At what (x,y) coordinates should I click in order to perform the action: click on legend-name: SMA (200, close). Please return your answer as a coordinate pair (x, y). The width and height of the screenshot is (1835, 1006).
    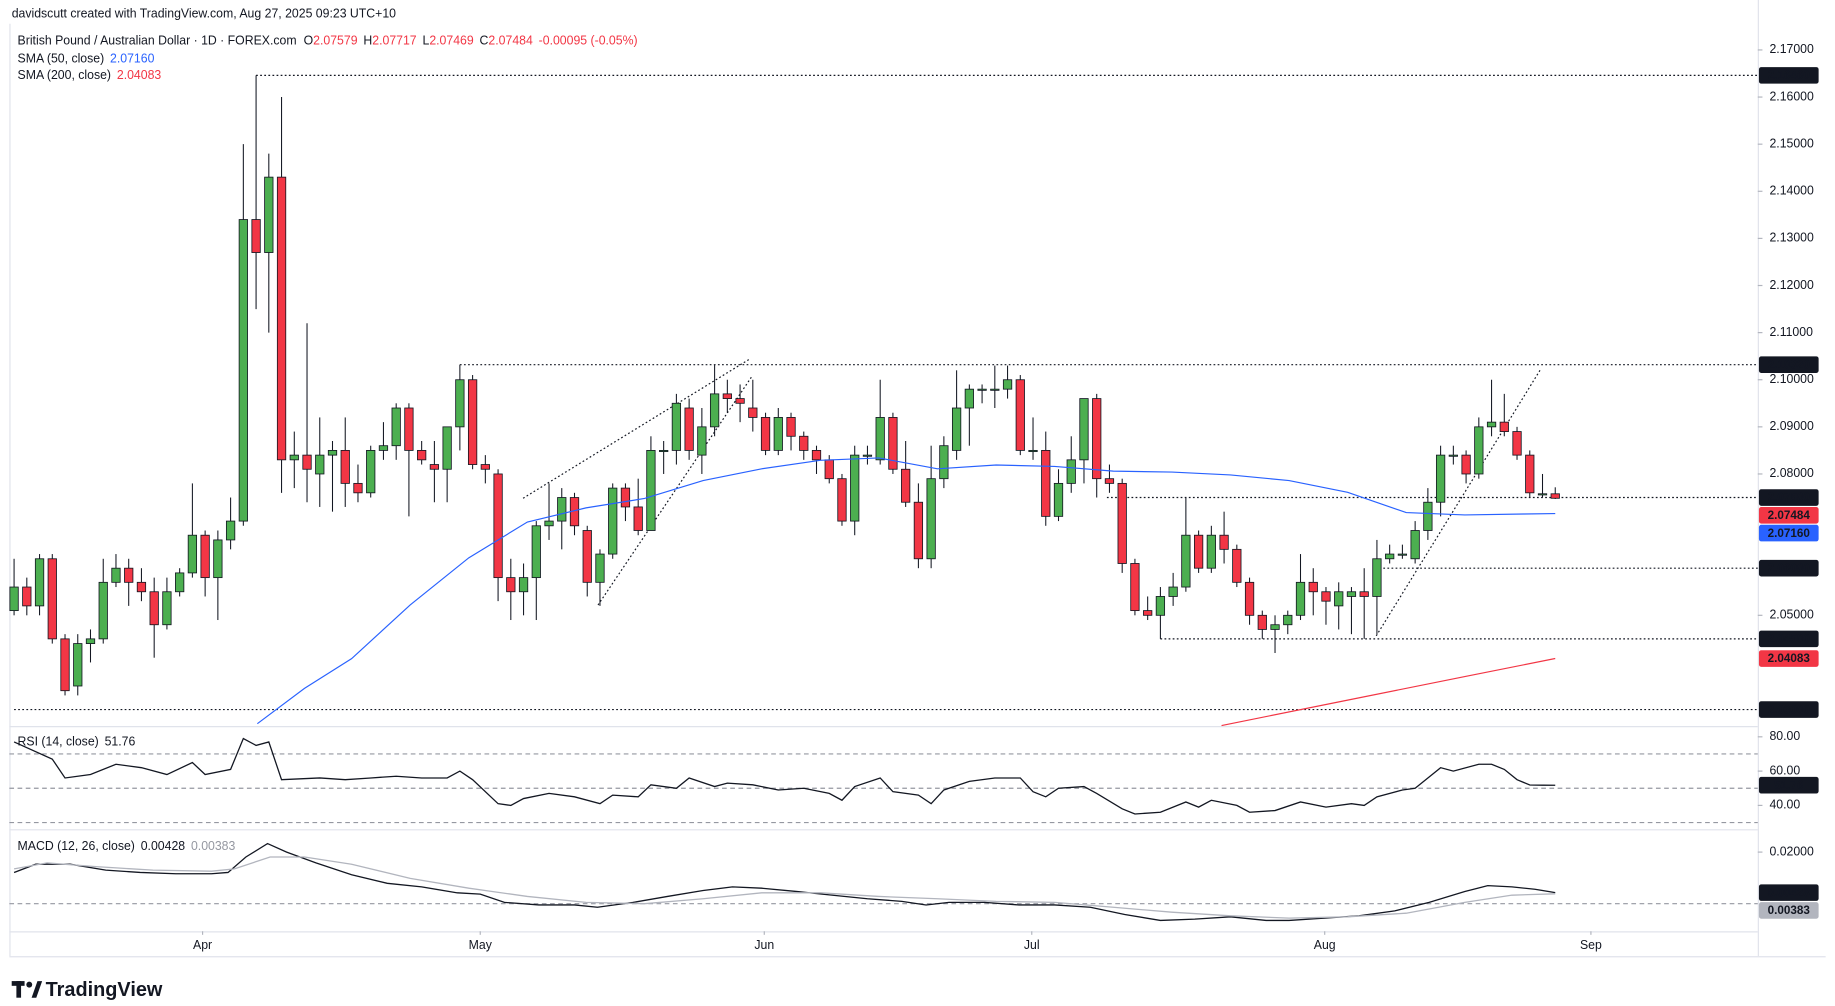
    Looking at the image, I should click on (64, 75).